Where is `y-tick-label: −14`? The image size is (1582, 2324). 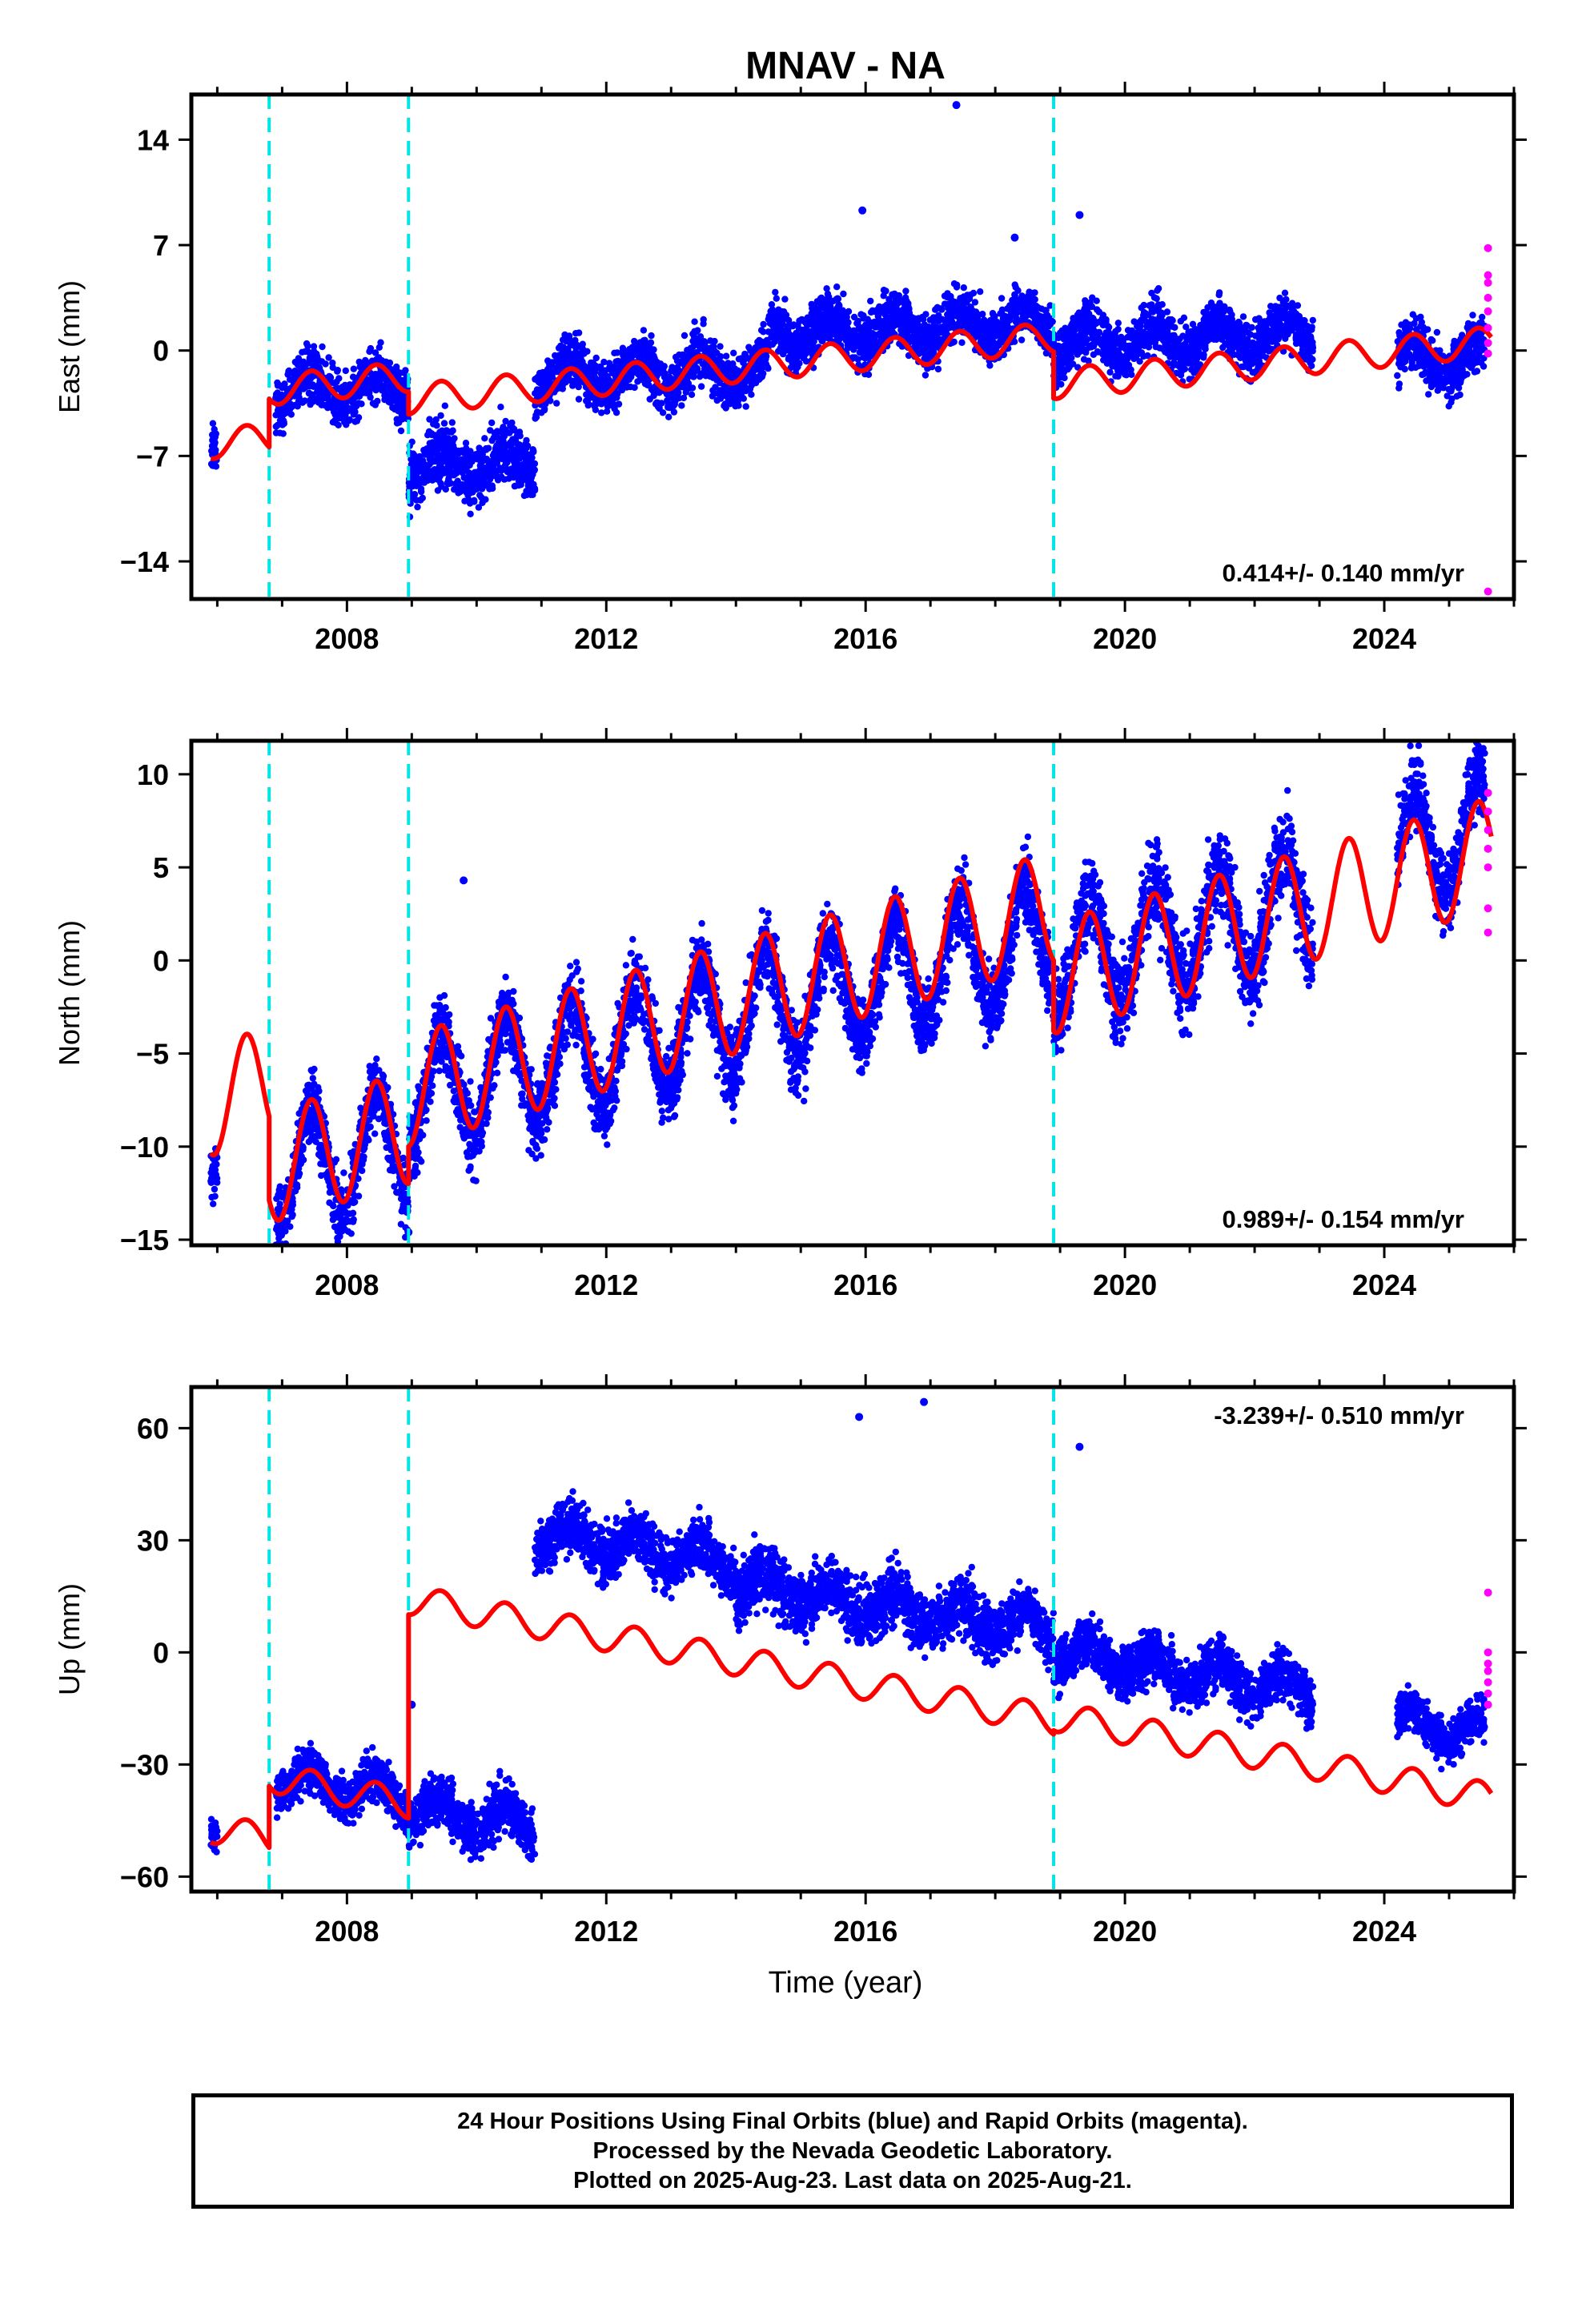 y-tick-label: −14 is located at coordinates (144, 561).